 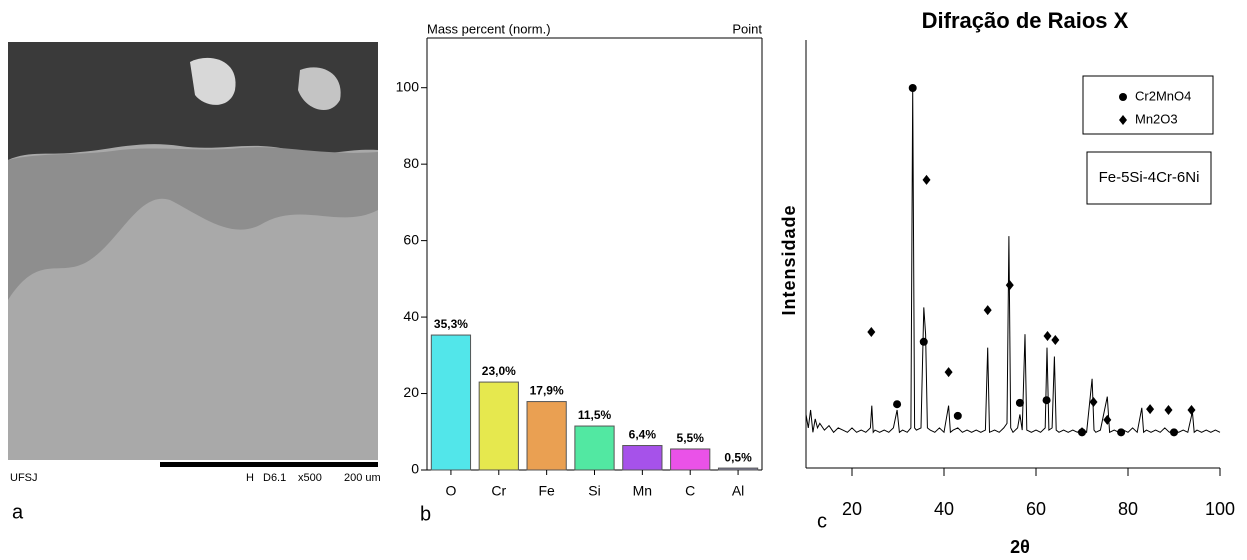 What do you see at coordinates (738, 457) in the screenshot?
I see `value-label: 0,5%` at bounding box center [738, 457].